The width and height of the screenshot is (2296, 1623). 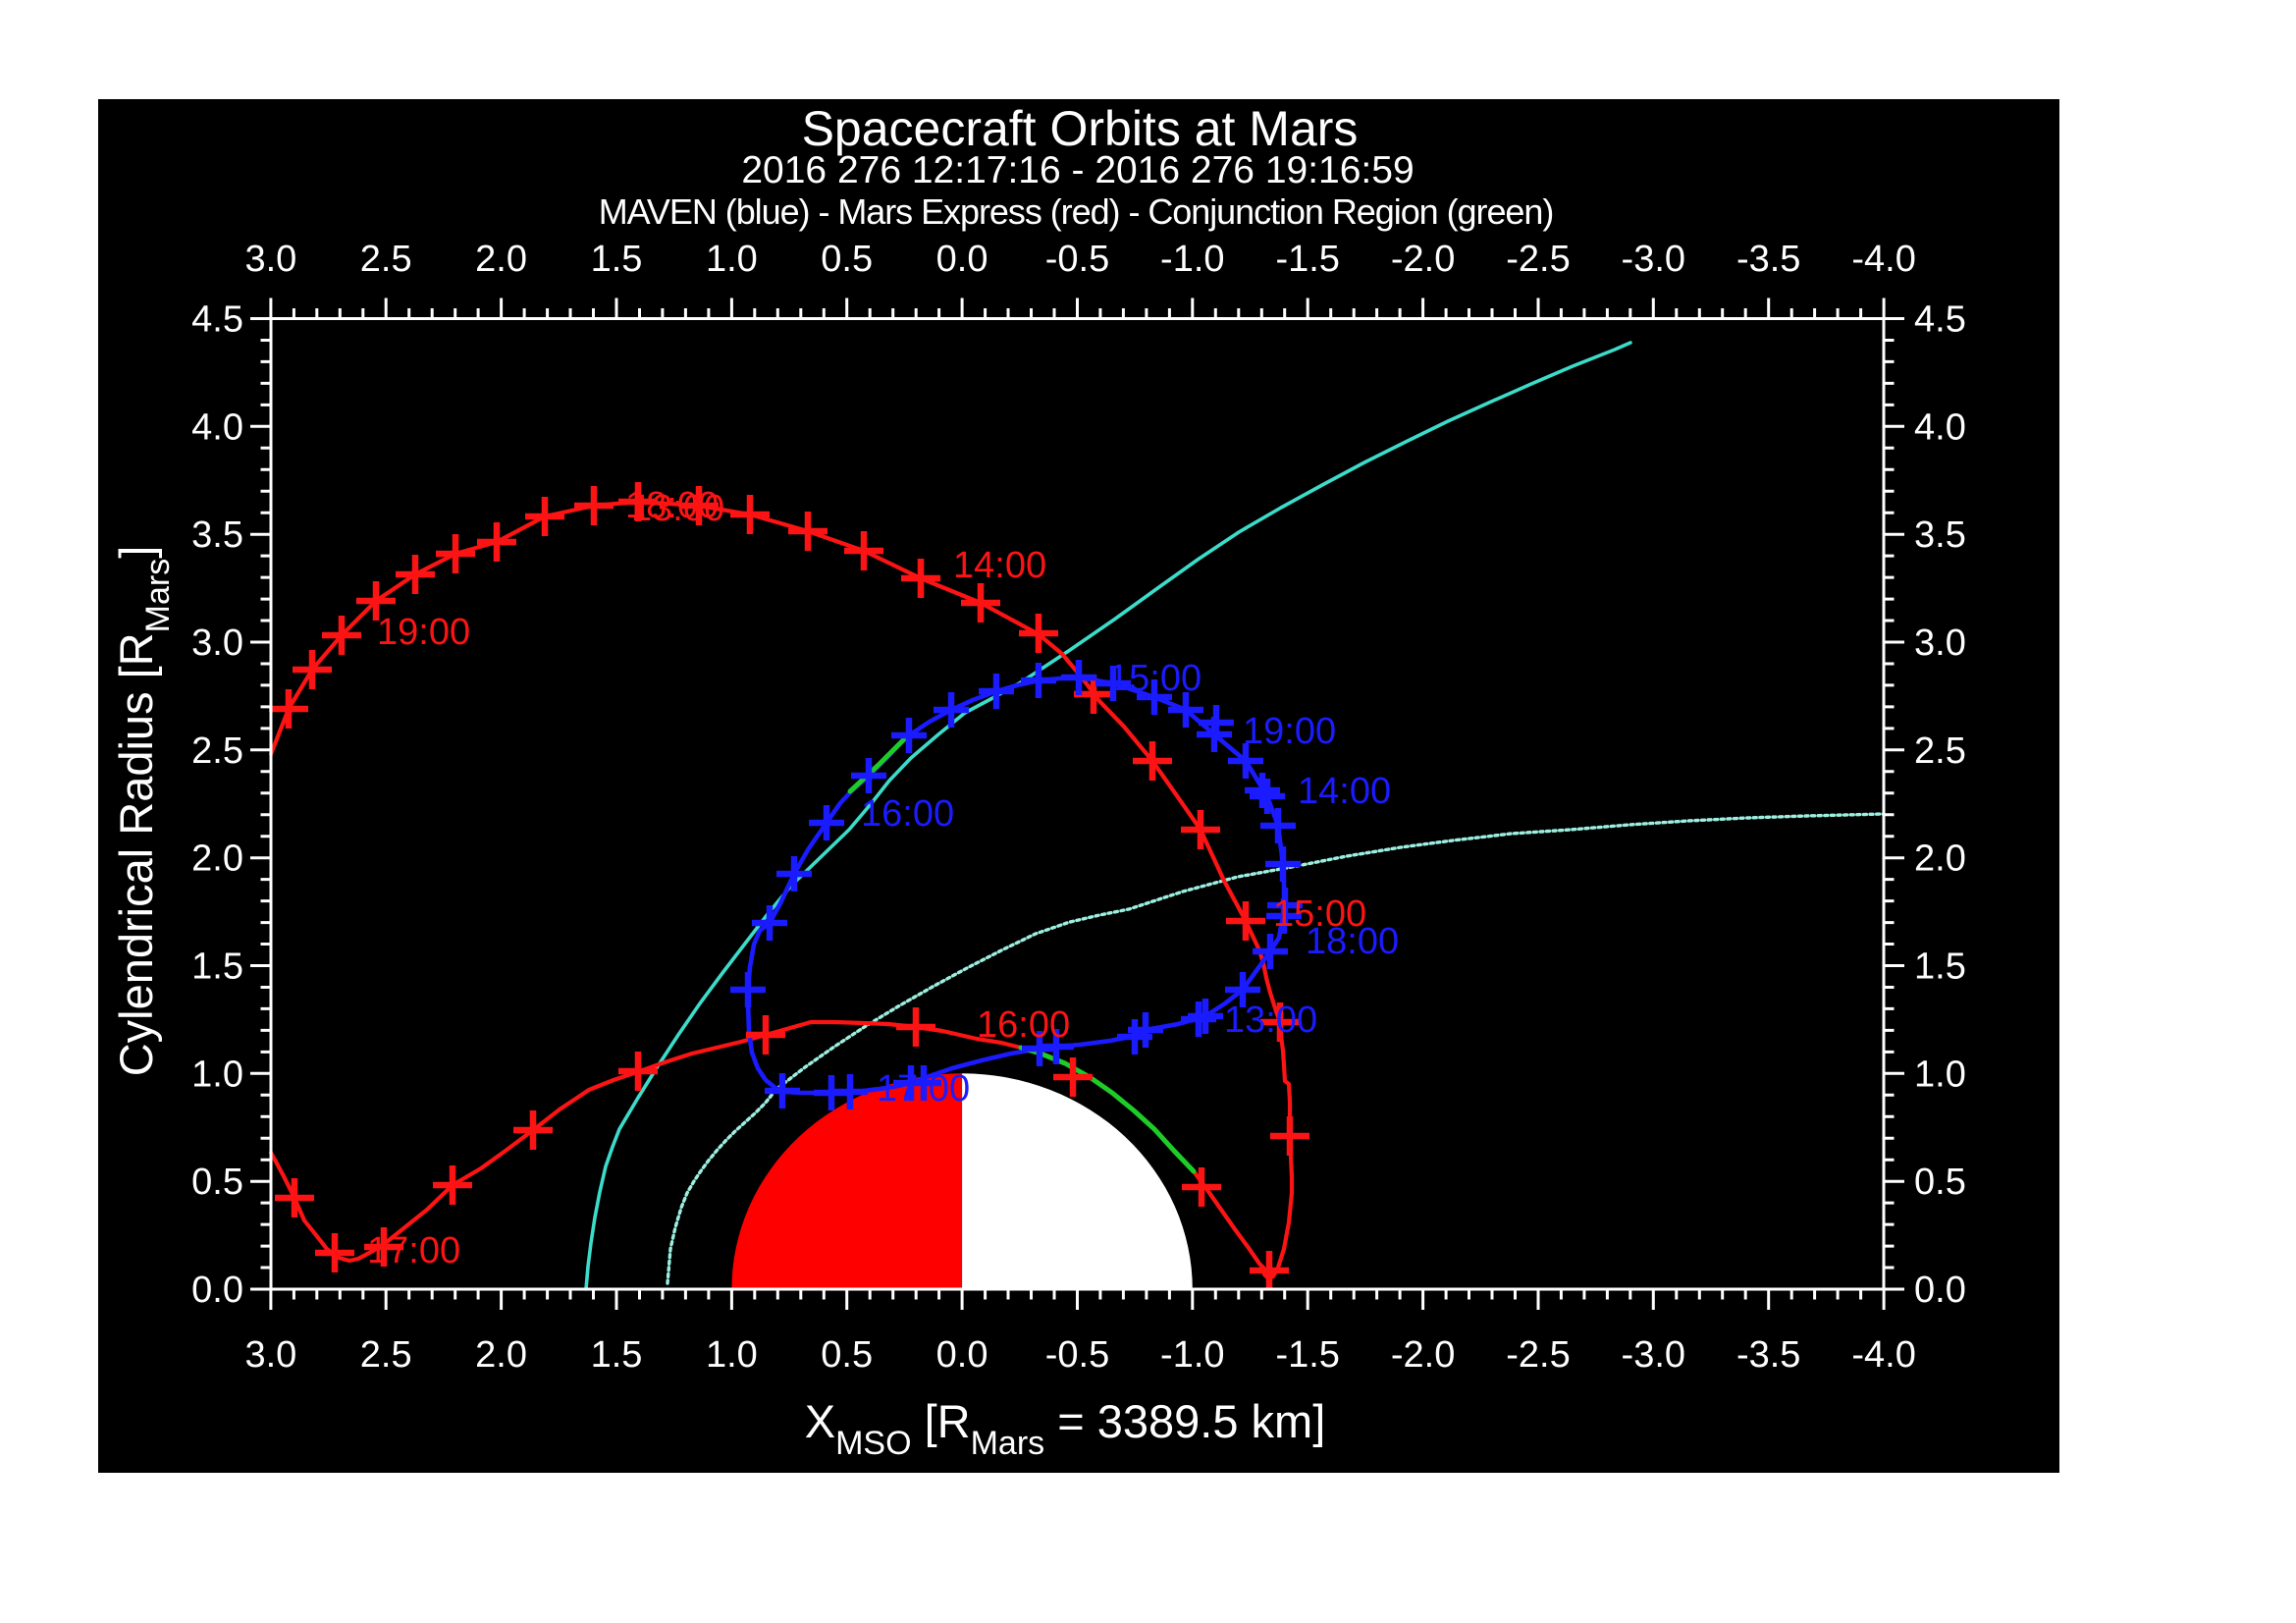 I want to click on svg-text:2016 276 12:17:16 - 2016 276 1: 2016 276 12:17:16 - 2016 276 19:16:59, so click(x=1077, y=170).